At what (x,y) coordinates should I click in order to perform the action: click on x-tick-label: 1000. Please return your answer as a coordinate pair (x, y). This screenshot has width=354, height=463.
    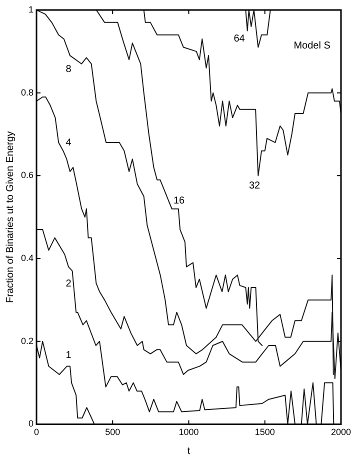
    Looking at the image, I should click on (188, 432).